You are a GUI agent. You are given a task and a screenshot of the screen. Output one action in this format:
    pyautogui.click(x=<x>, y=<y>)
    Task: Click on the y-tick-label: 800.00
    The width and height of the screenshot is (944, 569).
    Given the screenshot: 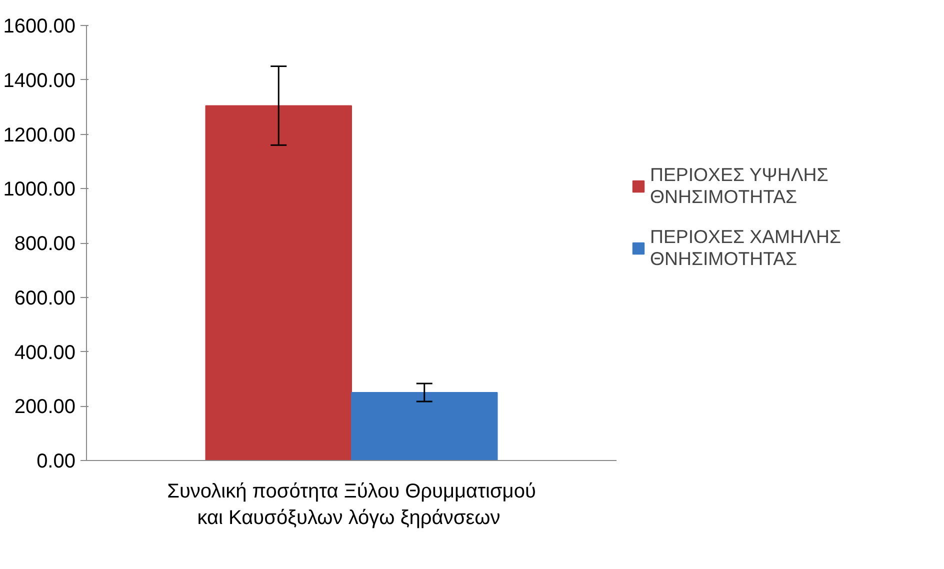 What is the action you would take?
    pyautogui.click(x=45, y=244)
    